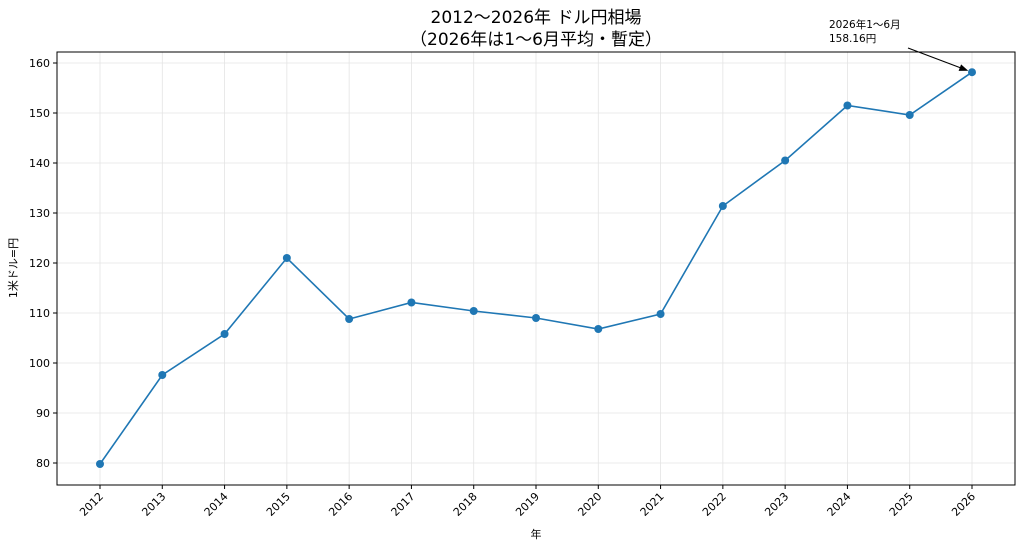 This screenshot has width=1024, height=549. Describe the element at coordinates (13, 268) in the screenshot. I see `y-axis-label: 1米ドル=円` at that location.